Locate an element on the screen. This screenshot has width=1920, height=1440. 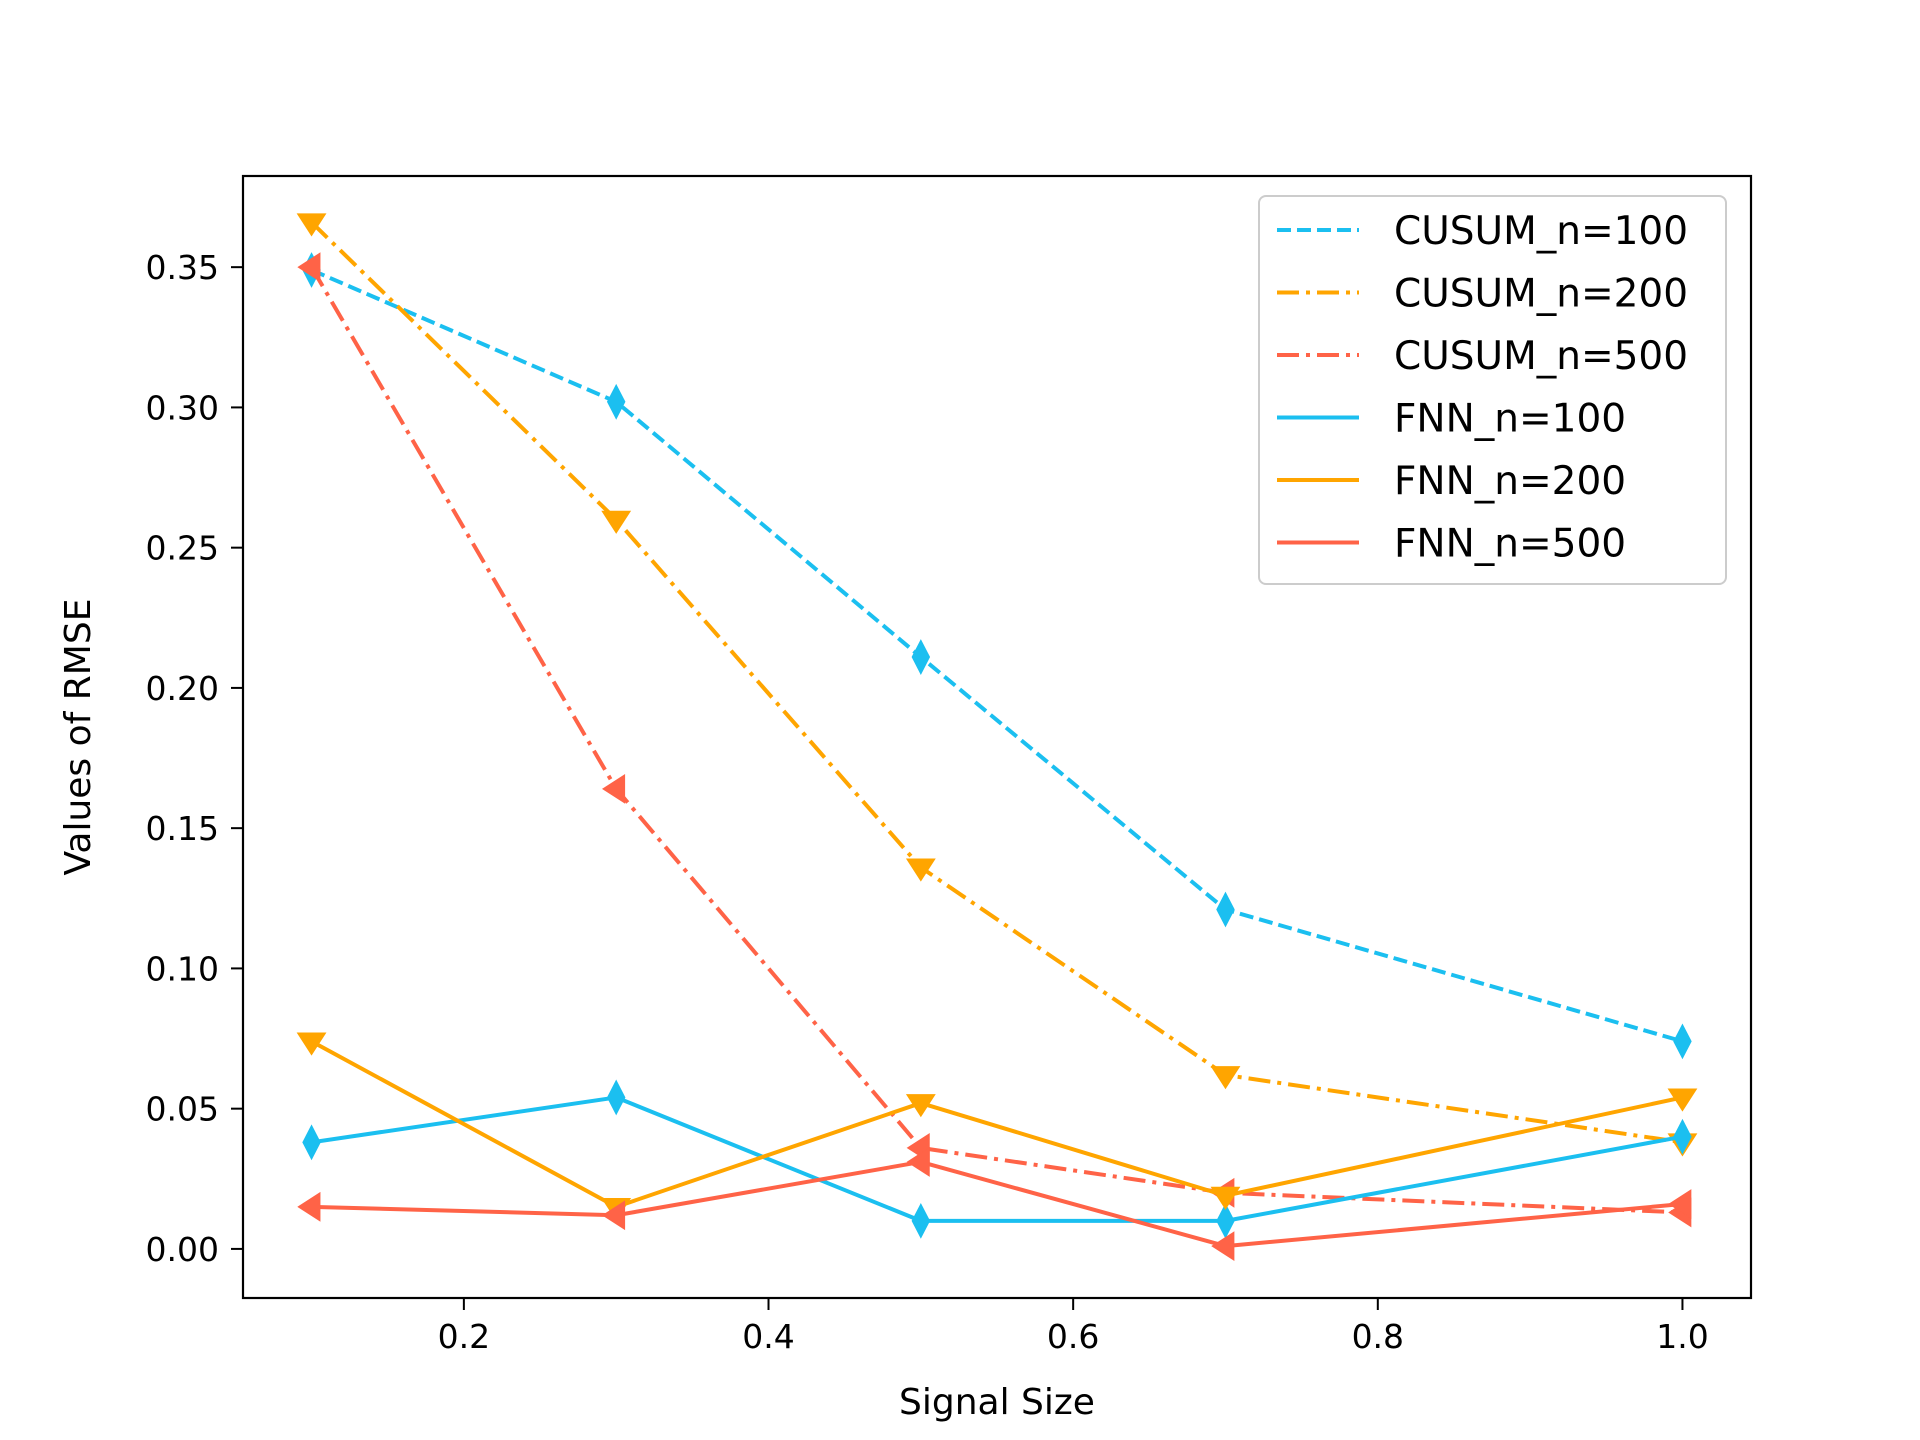
x-tick-label: 0.6 is located at coordinates (1073, 1336).